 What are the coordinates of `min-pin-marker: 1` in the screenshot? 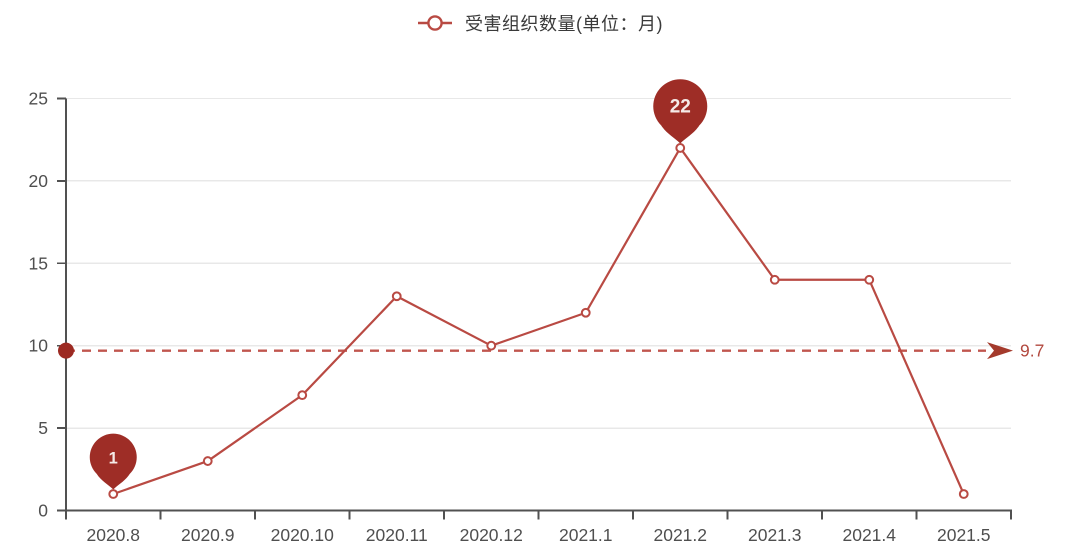 It's located at (113, 461).